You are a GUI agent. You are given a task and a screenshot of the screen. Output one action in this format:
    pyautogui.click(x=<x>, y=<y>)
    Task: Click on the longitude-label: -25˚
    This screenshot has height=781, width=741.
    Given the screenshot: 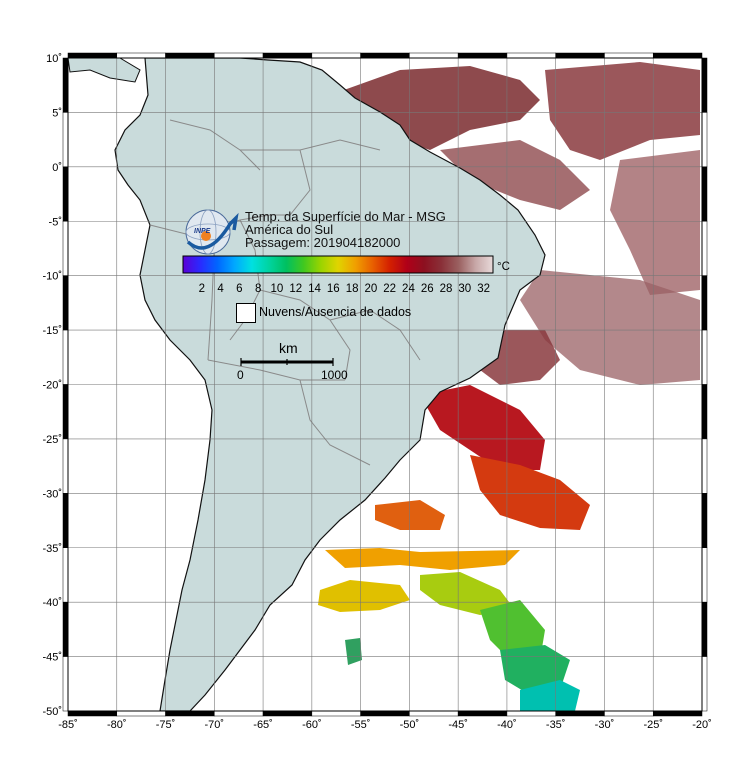 What is the action you would take?
    pyautogui.click(x=653, y=725)
    